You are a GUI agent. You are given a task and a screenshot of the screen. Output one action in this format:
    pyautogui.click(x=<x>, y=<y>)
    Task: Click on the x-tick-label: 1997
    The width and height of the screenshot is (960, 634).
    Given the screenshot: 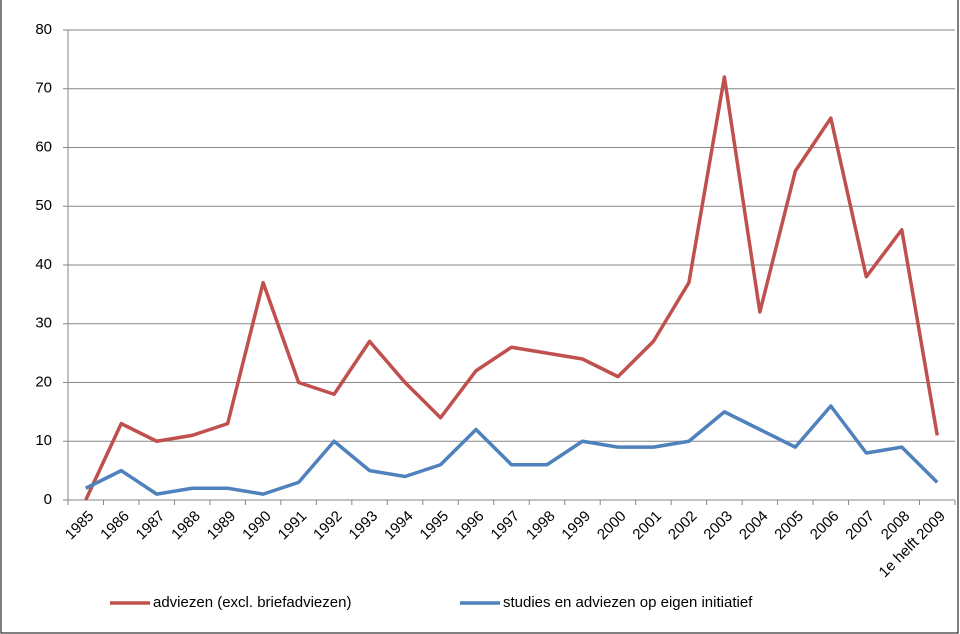 What is the action you would take?
    pyautogui.click(x=506, y=526)
    